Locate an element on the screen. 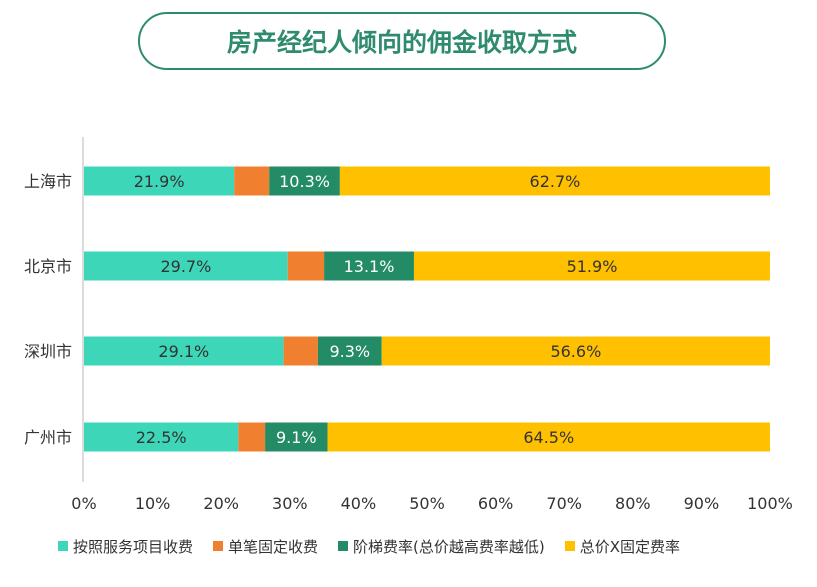 This screenshot has width=817, height=587. data-label: 64.5% is located at coordinates (548, 437).